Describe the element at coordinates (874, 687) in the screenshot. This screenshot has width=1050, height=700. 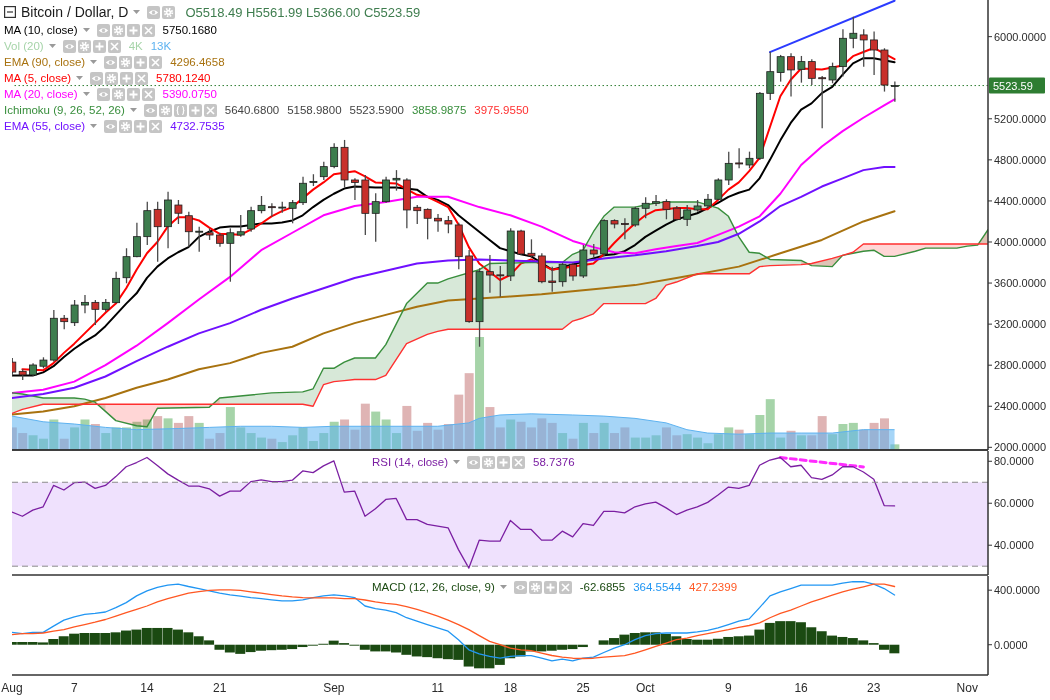
I see `x-tick-label: 23` at that location.